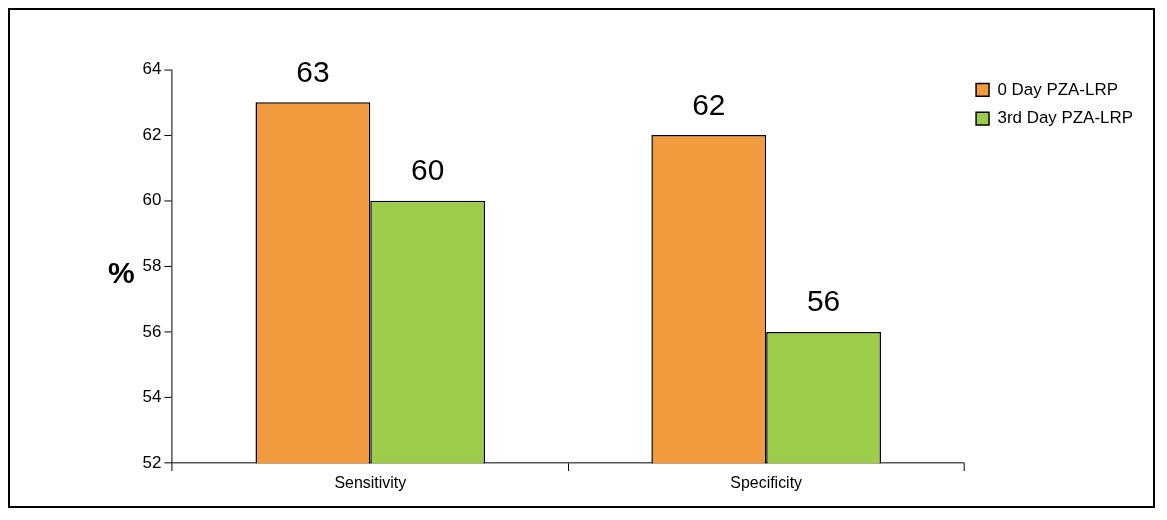  Describe the element at coordinates (428, 170) in the screenshot. I see `data-label: 60` at that location.